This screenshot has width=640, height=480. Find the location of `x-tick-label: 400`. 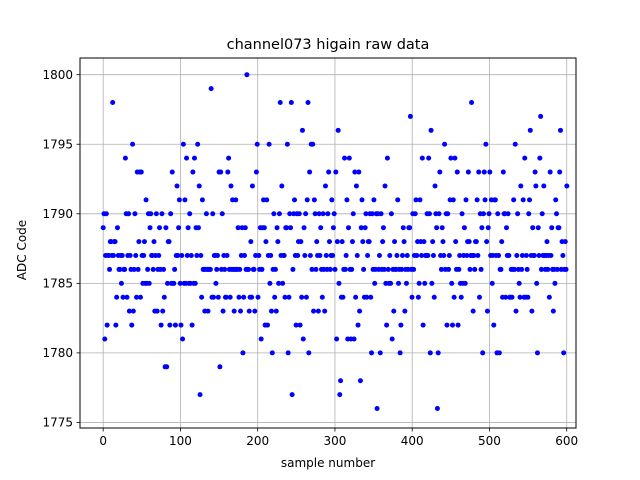

x-tick-label: 400 is located at coordinates (412, 441).